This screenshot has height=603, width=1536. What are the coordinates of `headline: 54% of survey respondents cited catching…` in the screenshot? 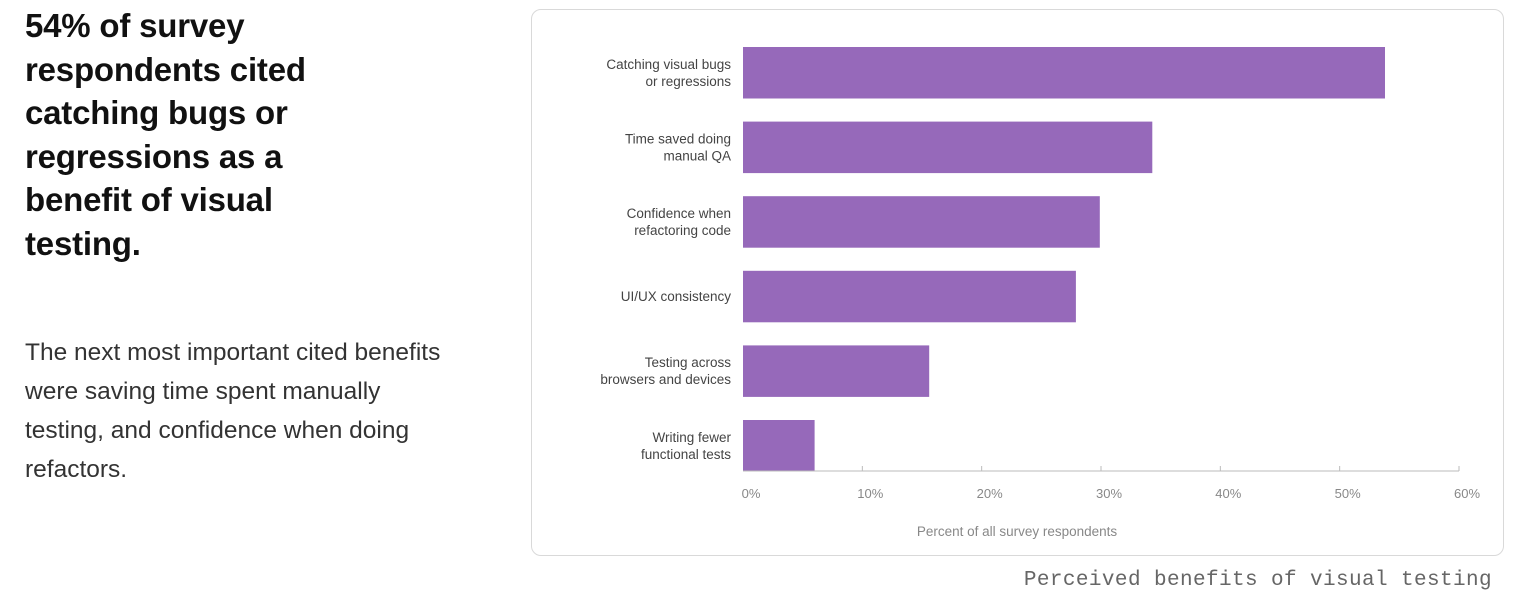 It's located at (165, 134).